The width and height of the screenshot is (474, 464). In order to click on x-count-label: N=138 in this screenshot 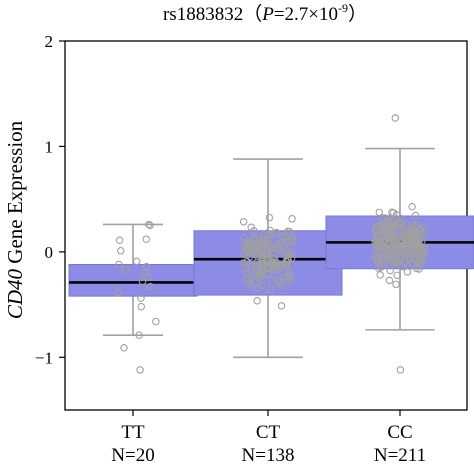, I will do `click(268, 454)`.